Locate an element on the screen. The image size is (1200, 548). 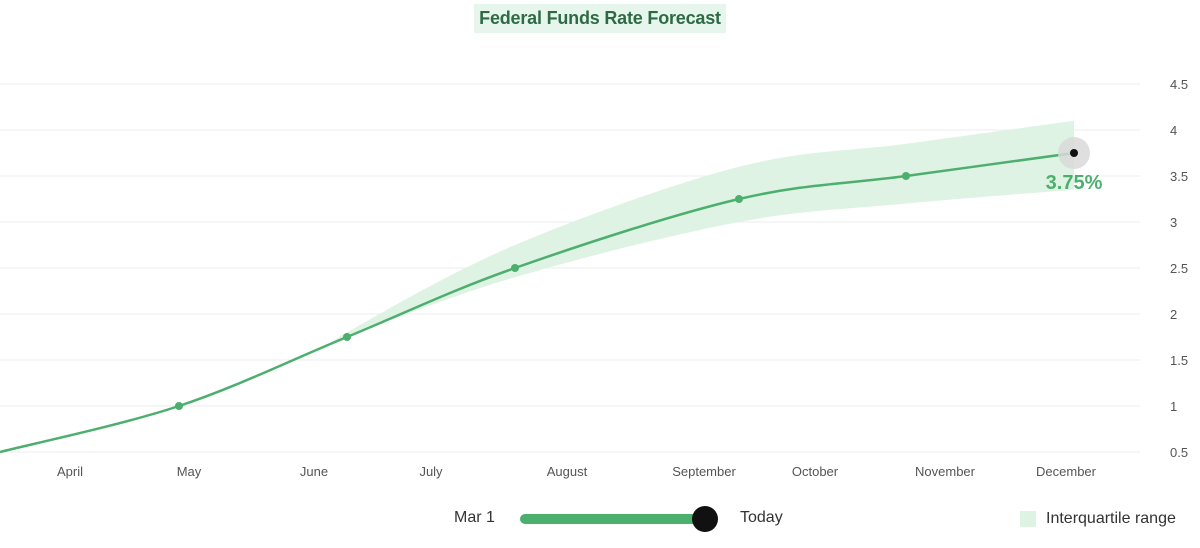
highlight-dot is located at coordinates (1074, 153).